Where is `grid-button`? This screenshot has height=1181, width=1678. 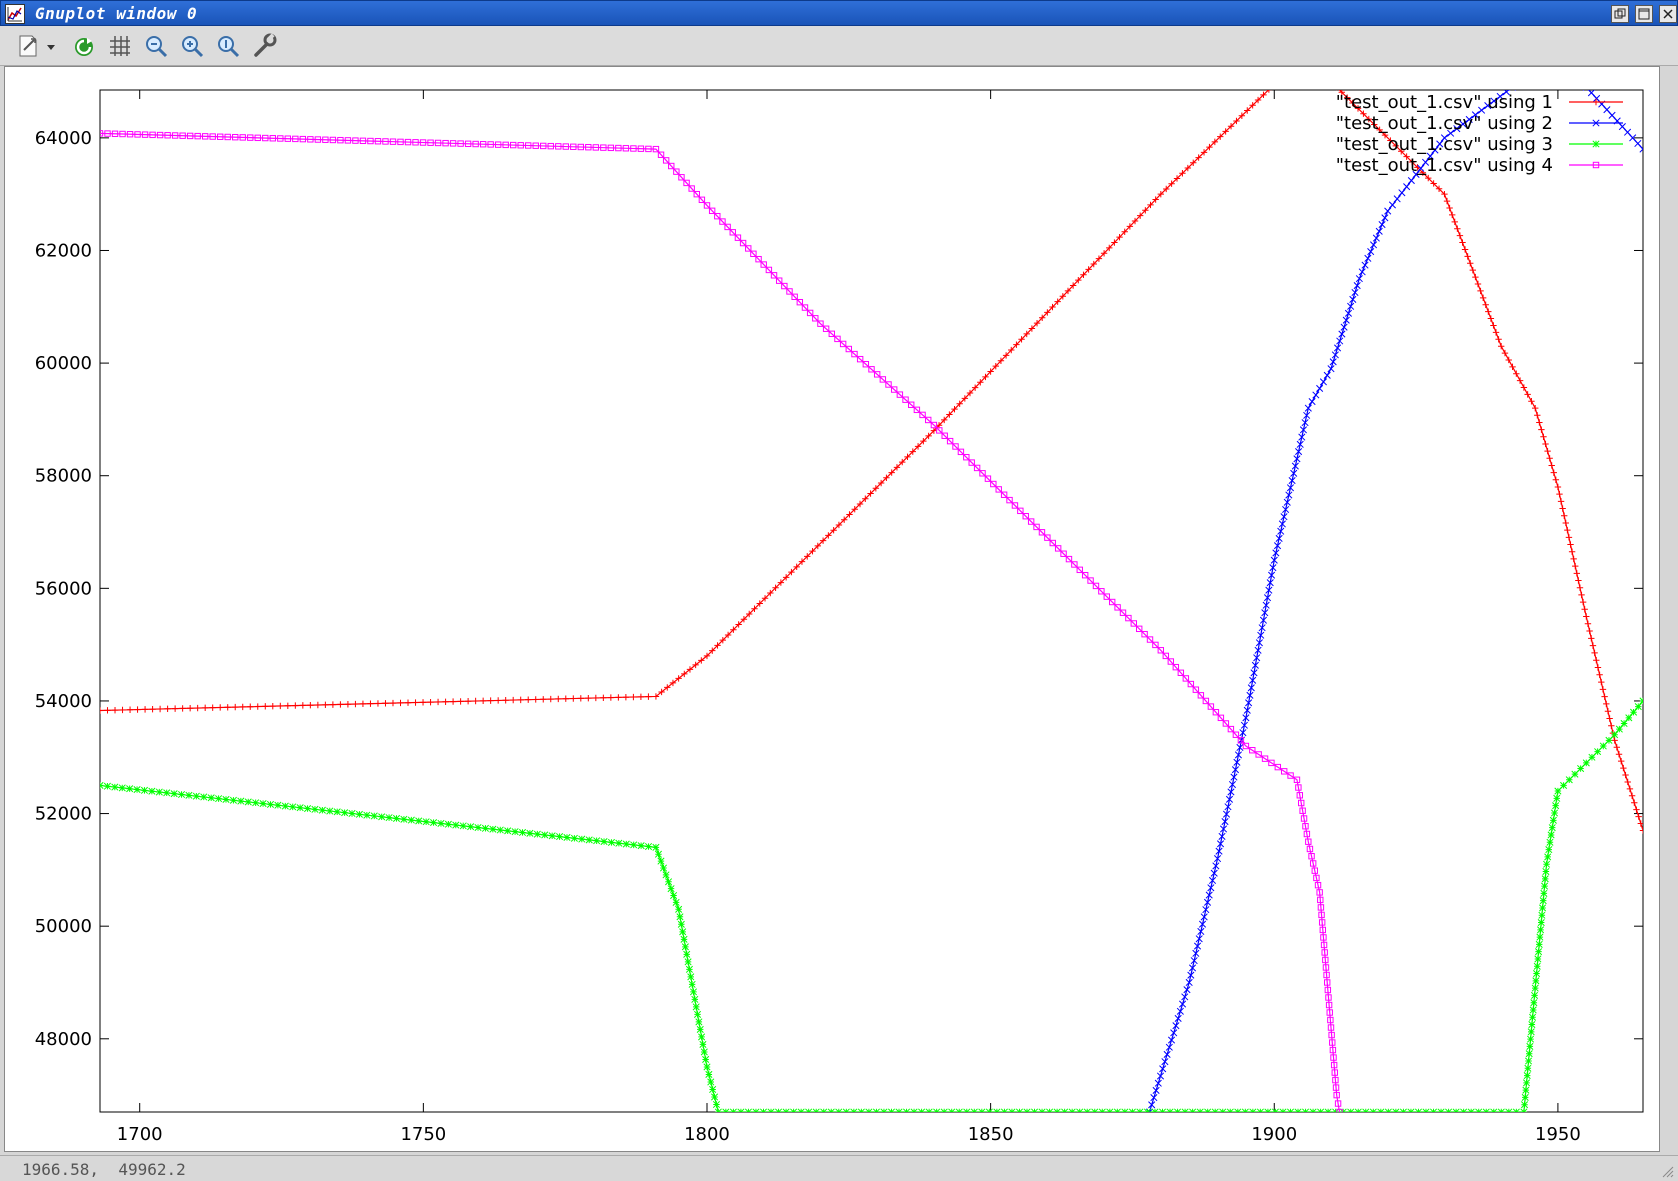 grid-button is located at coordinates (120, 46).